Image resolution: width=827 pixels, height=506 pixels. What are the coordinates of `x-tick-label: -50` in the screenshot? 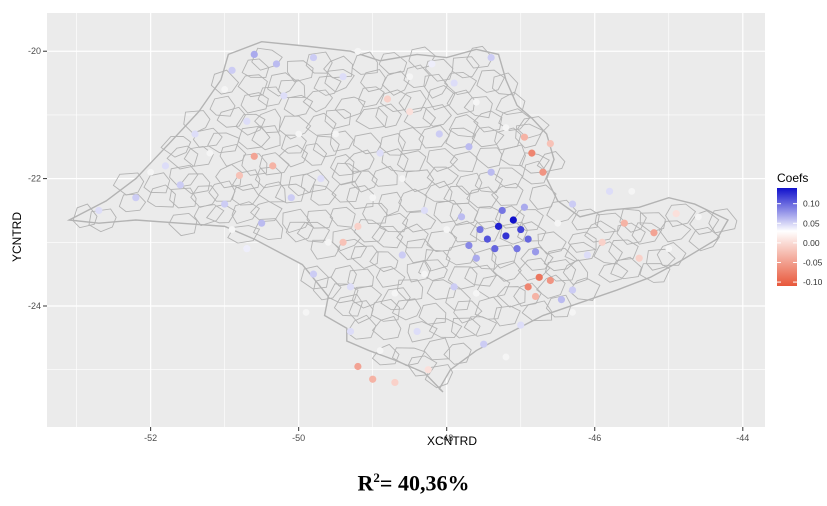 It's located at (298, 438).